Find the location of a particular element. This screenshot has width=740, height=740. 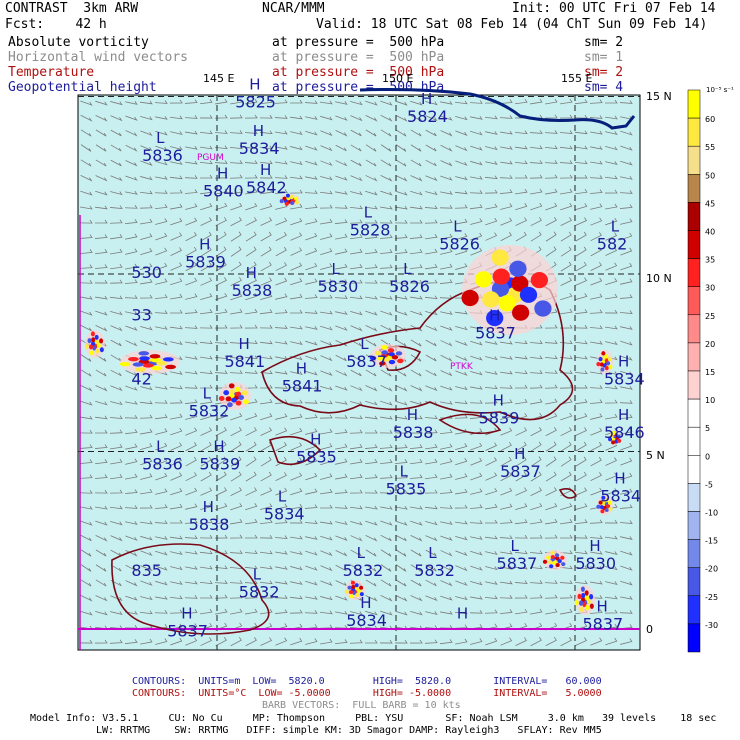

colorbar-tick-label: 20 is located at coordinates (710, 344).